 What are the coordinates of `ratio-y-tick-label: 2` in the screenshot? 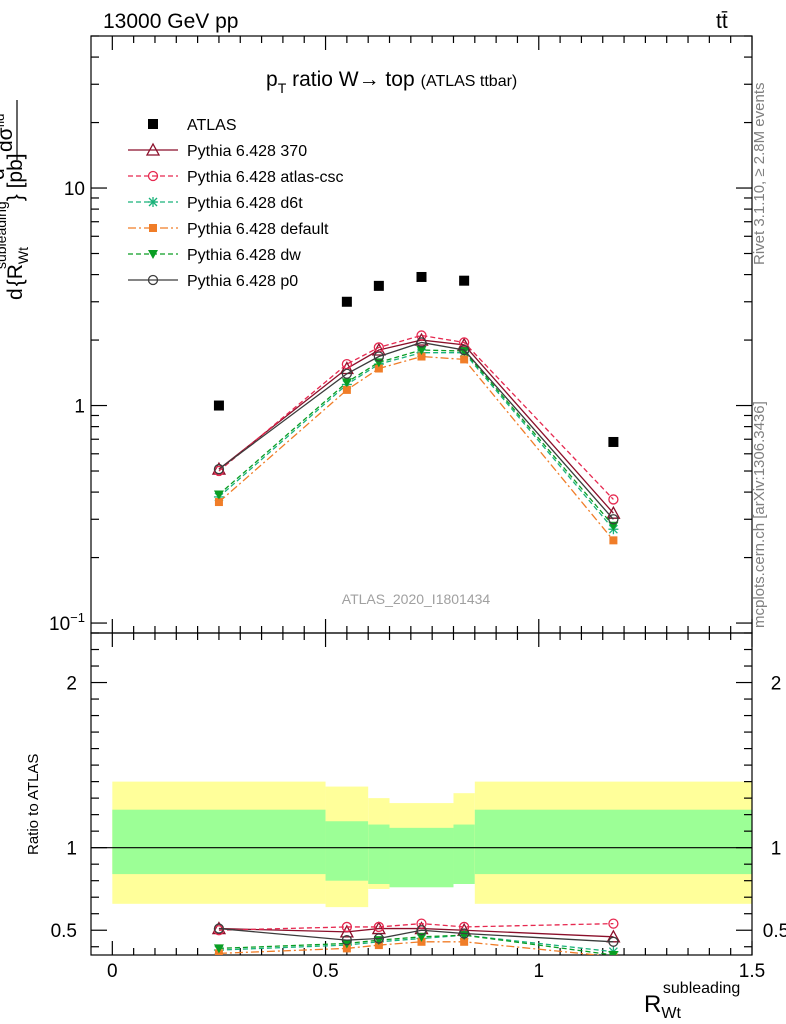 It's located at (71, 684).